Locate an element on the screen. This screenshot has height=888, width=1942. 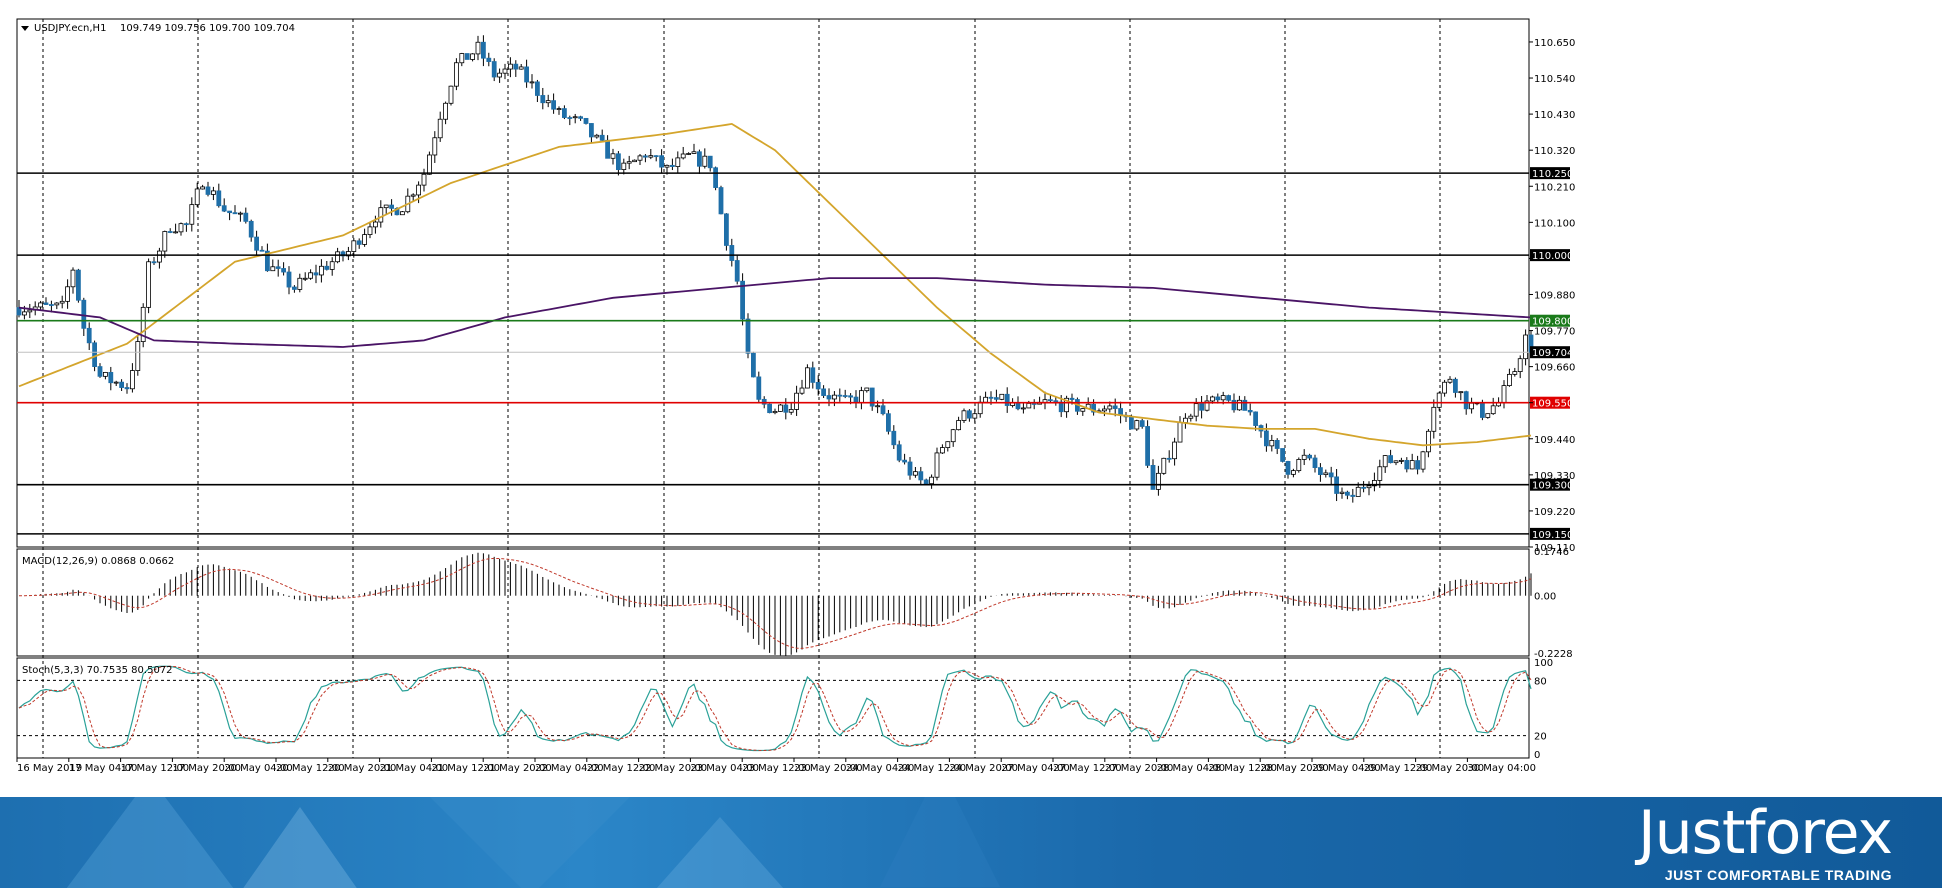
x-tick-label: 21 May 20:00 is located at coordinates (517, 768).